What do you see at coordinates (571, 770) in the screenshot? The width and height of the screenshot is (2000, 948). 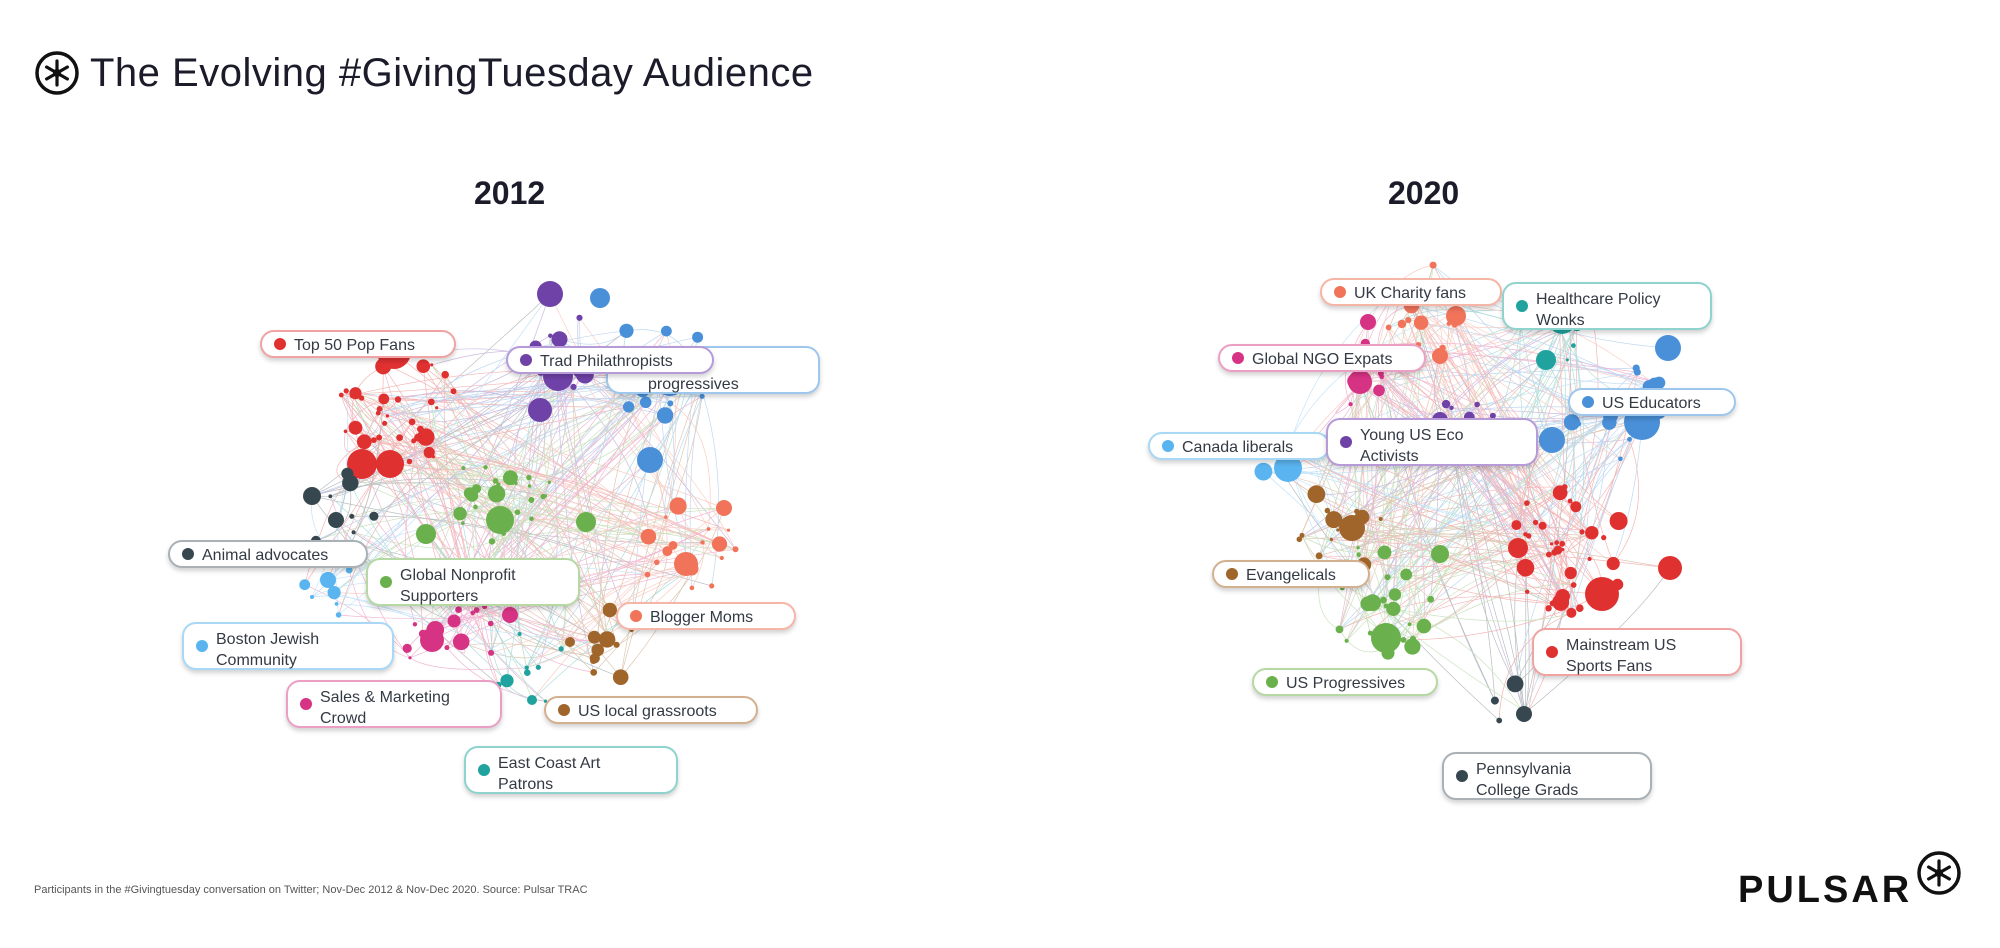 I see `cluster-label-east-coast-art-patrons: East Coast Art Patrons` at bounding box center [571, 770].